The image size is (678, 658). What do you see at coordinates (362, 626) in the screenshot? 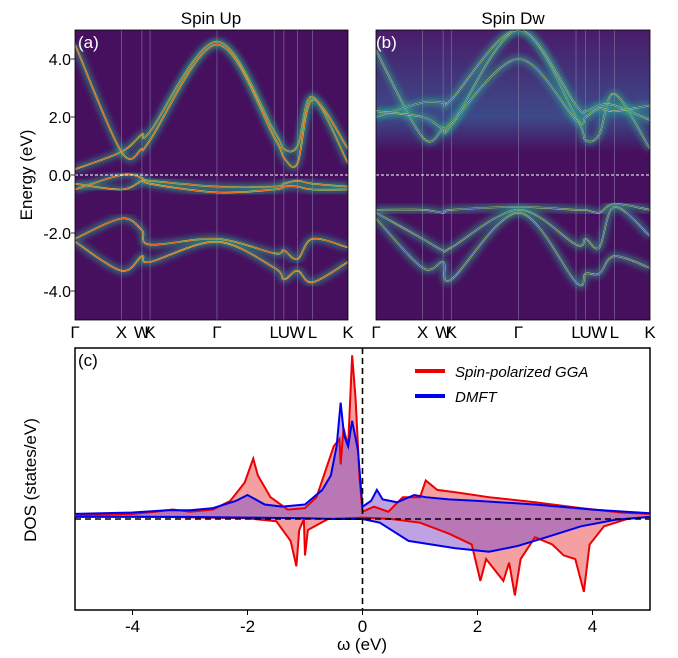
I see `x-tick-label: 0` at bounding box center [362, 626].